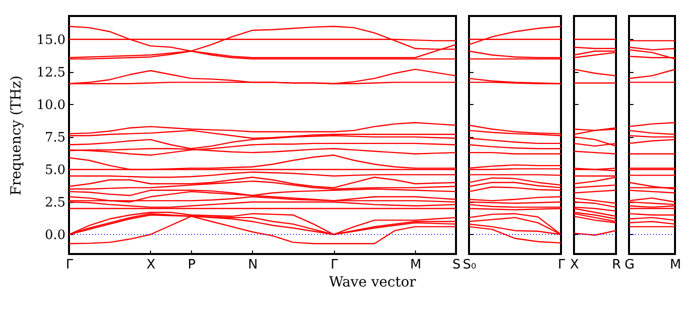  Describe the element at coordinates (372, 282) in the screenshot. I see `x-axis-title: Wave vector` at that location.